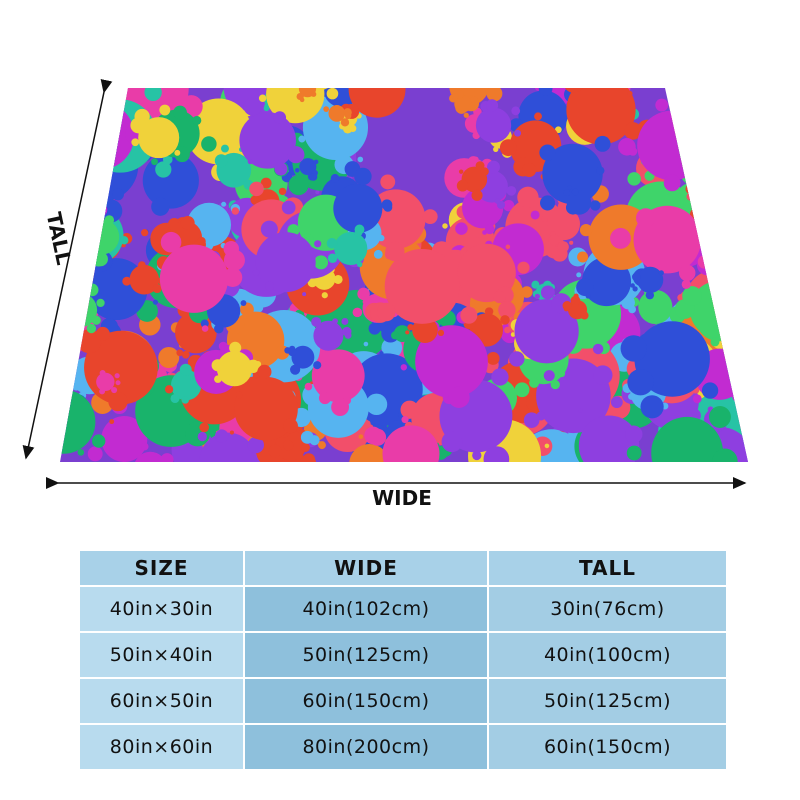  Describe the element at coordinates (59, 238) in the screenshot. I see `tall-label: TALL` at that location.